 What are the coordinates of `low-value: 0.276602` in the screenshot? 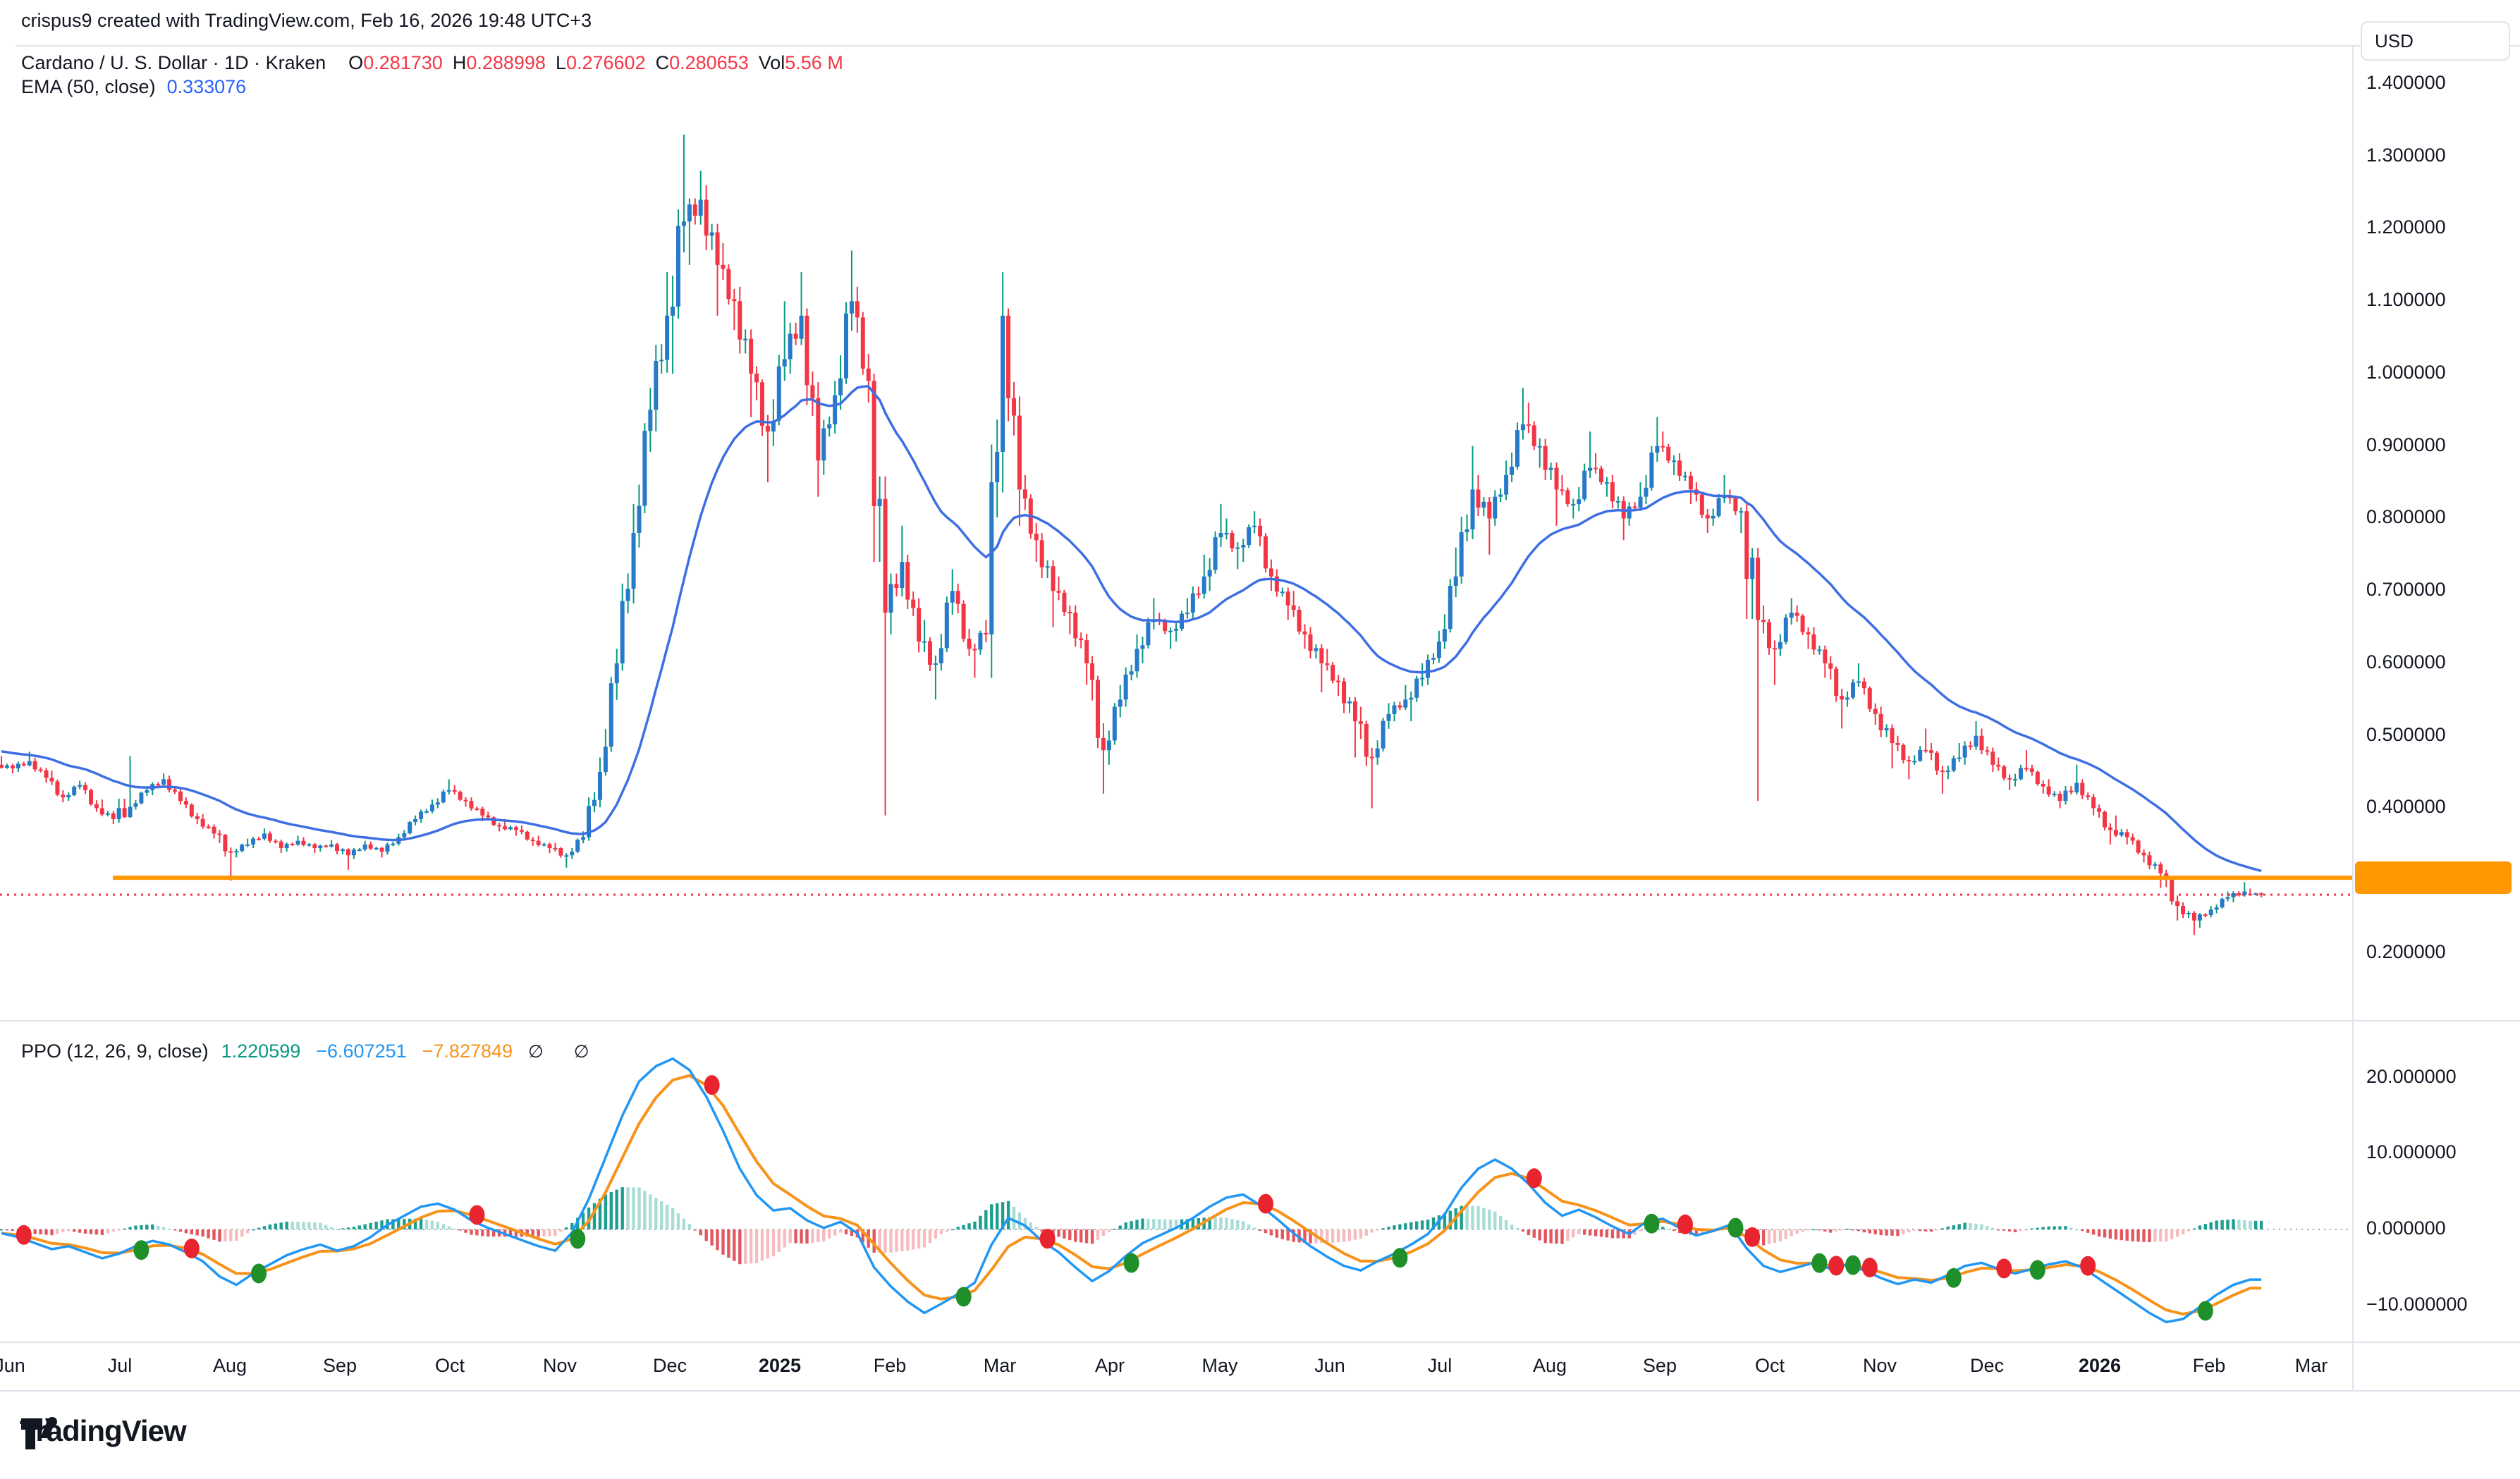 It's located at (605, 62).